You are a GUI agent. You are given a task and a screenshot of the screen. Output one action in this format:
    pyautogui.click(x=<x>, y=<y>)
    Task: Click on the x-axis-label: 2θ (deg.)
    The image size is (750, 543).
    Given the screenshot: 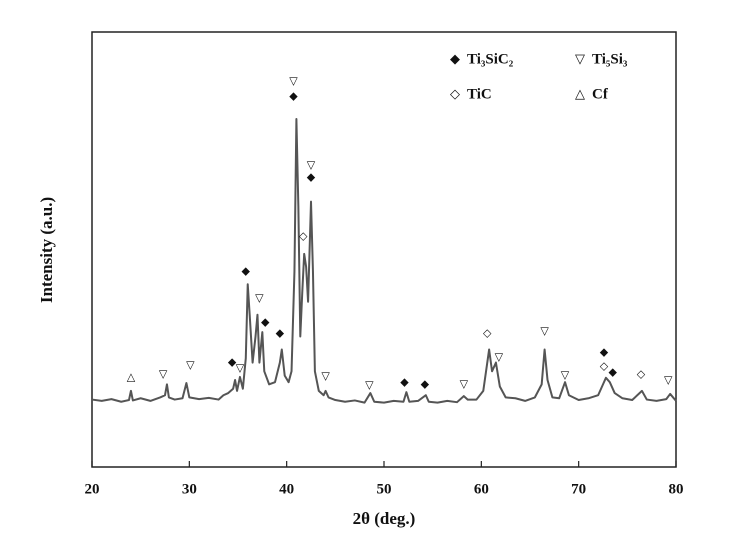 What is the action you would take?
    pyautogui.click(x=384, y=518)
    